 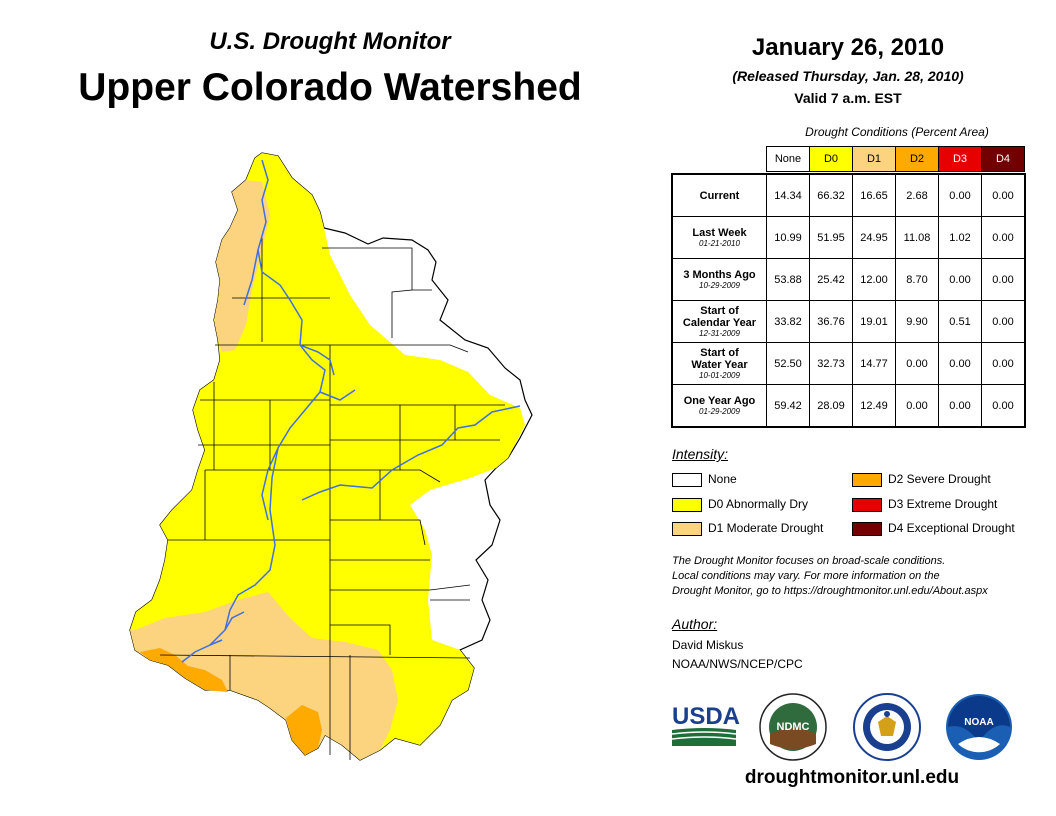 I want to click on ndmc-logo-text: NDMC, so click(x=793, y=727).